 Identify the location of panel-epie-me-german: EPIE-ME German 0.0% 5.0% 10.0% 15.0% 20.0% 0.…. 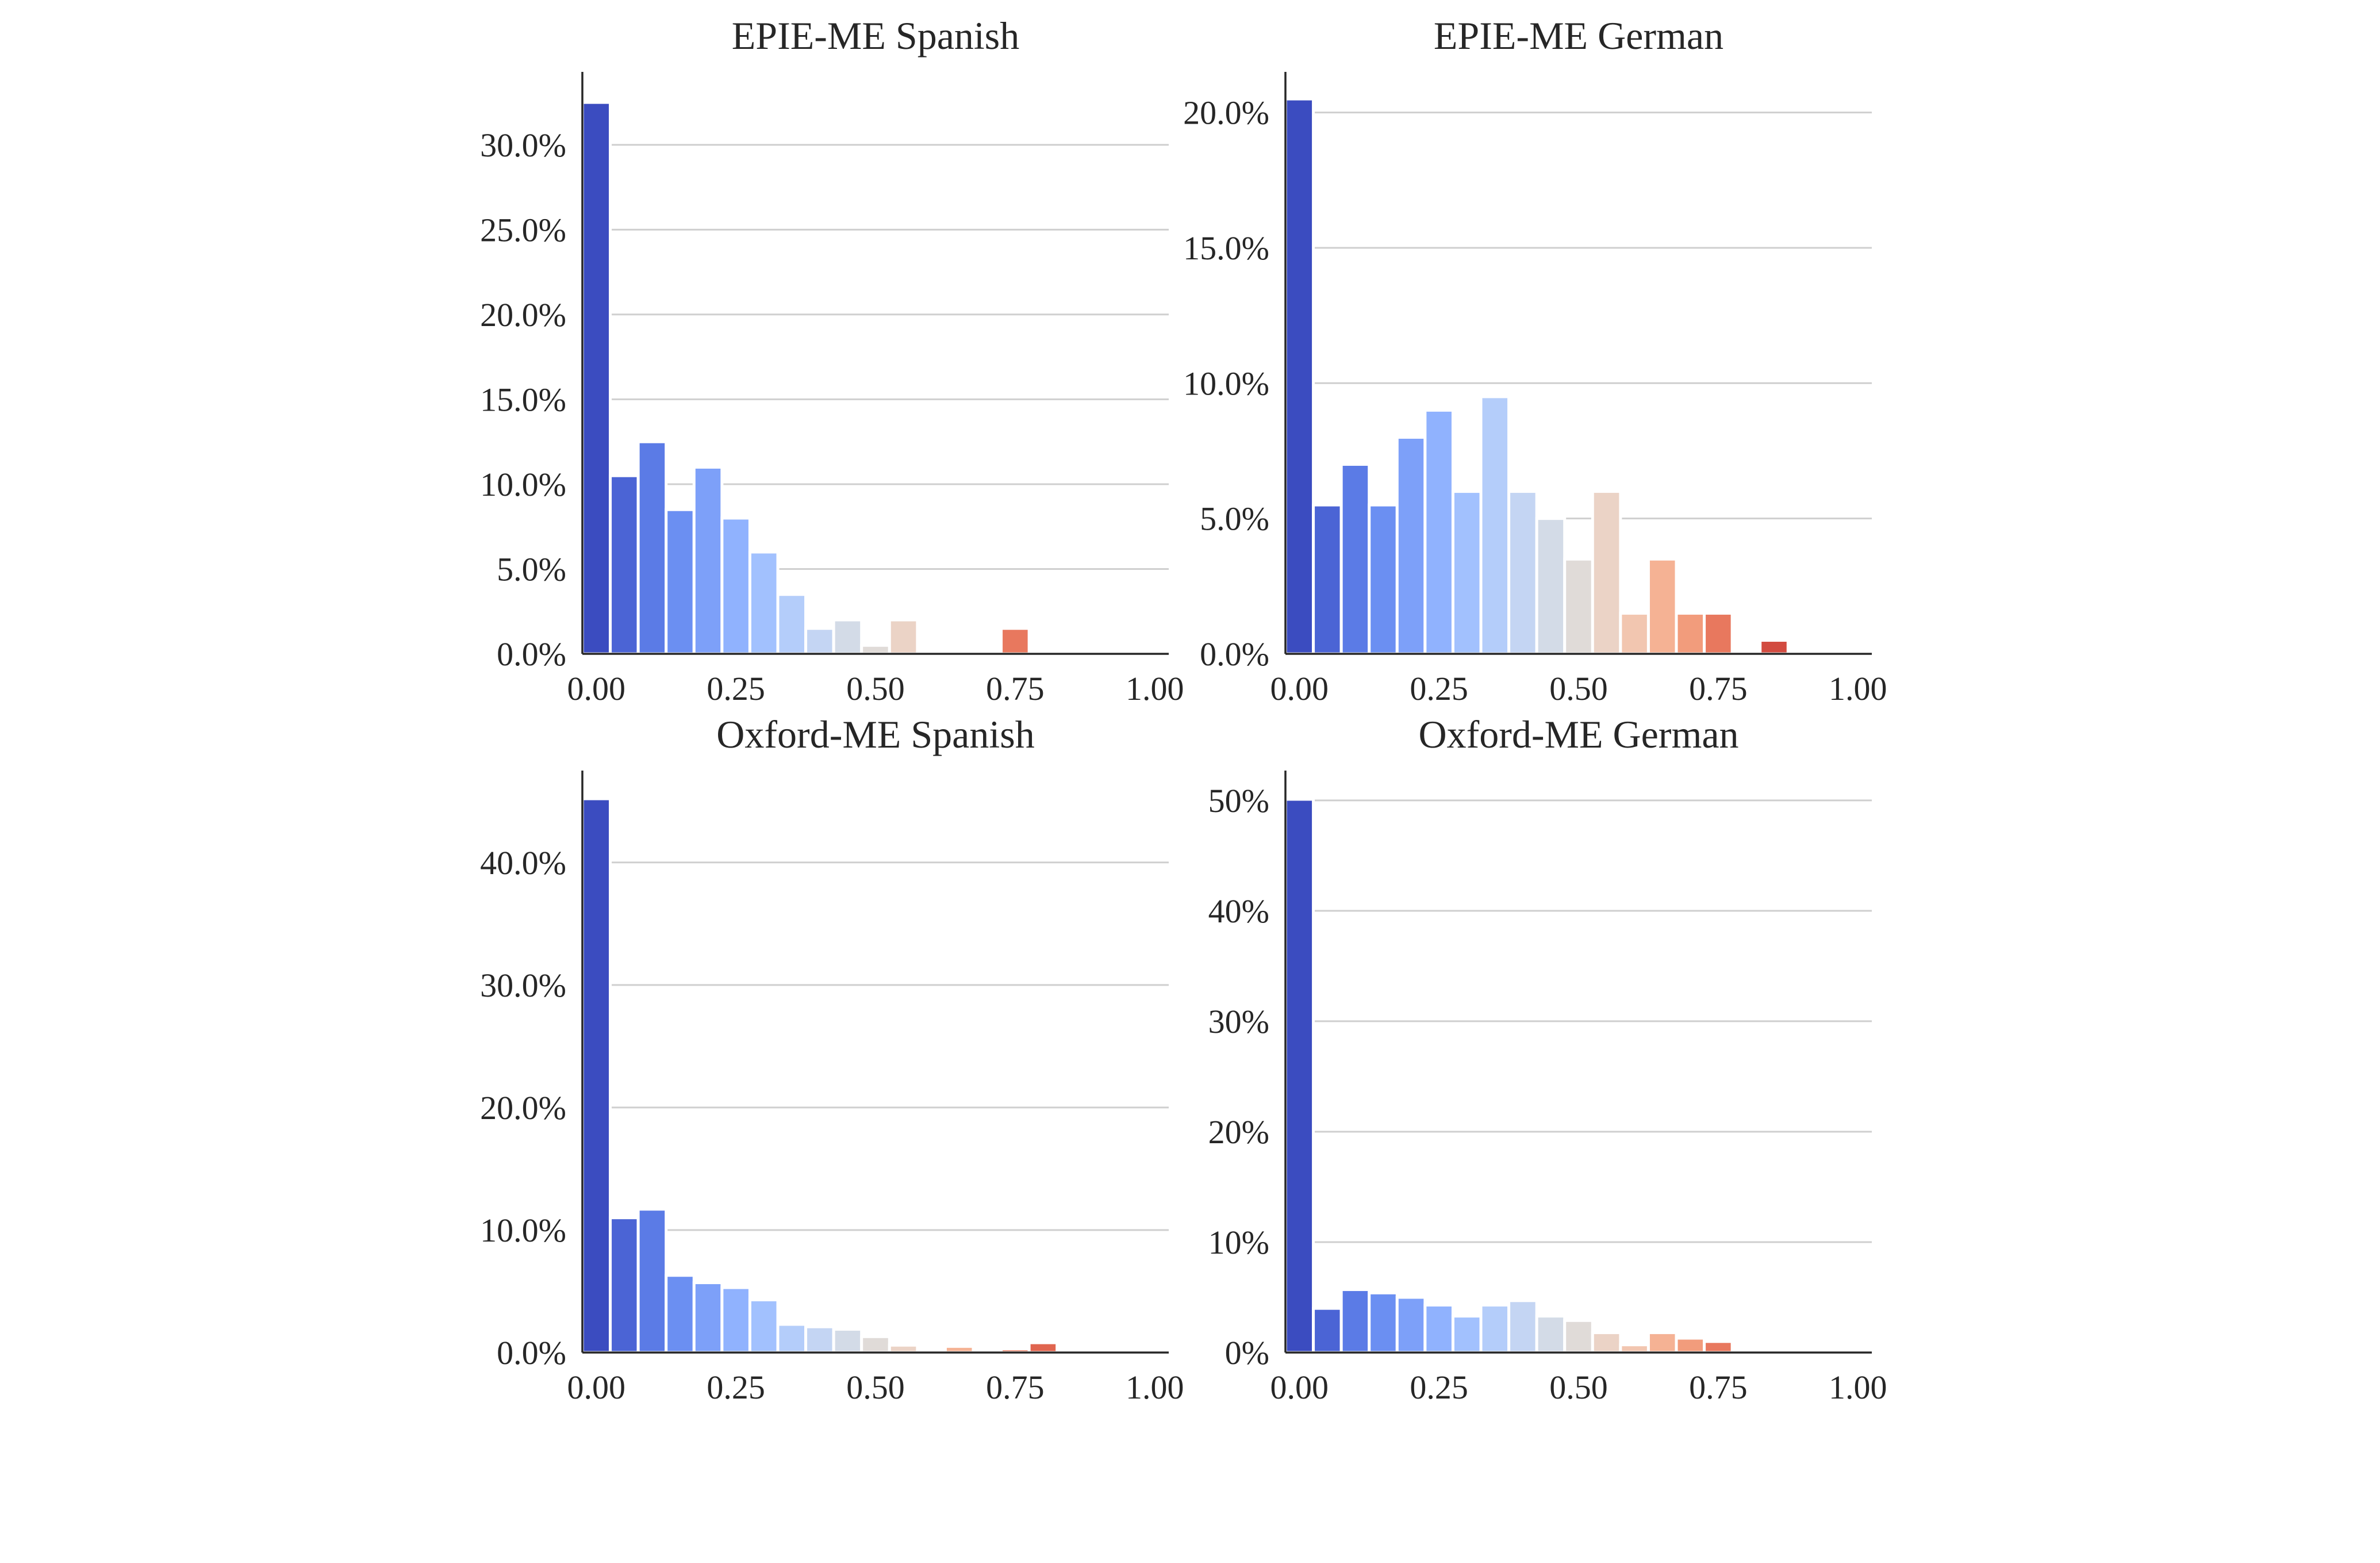
(1535, 361).